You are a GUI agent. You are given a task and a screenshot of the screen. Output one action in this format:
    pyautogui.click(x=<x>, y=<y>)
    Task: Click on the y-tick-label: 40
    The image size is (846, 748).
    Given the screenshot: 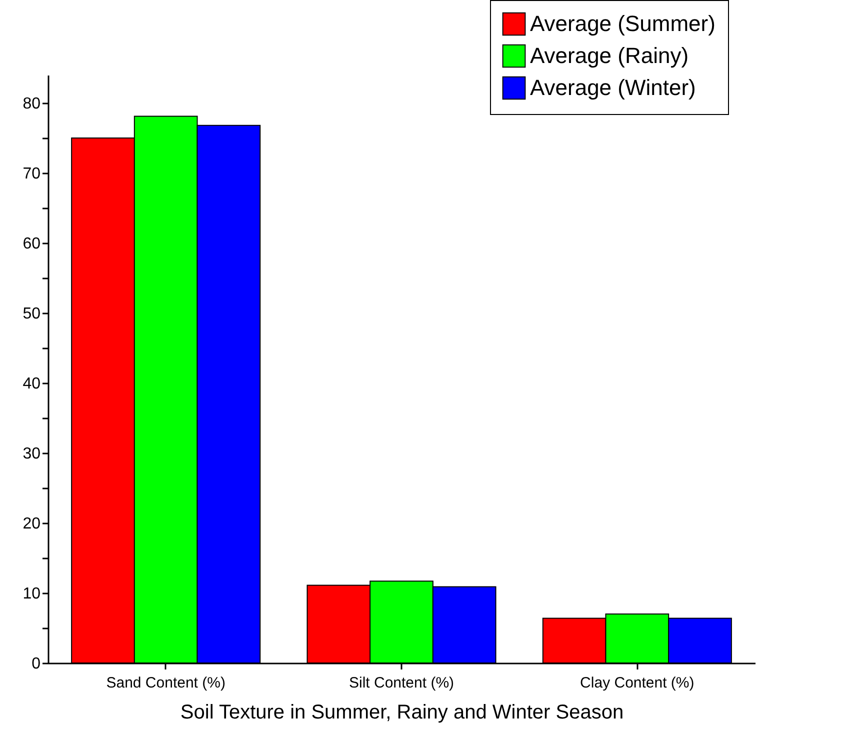 What is the action you would take?
    pyautogui.click(x=31, y=384)
    